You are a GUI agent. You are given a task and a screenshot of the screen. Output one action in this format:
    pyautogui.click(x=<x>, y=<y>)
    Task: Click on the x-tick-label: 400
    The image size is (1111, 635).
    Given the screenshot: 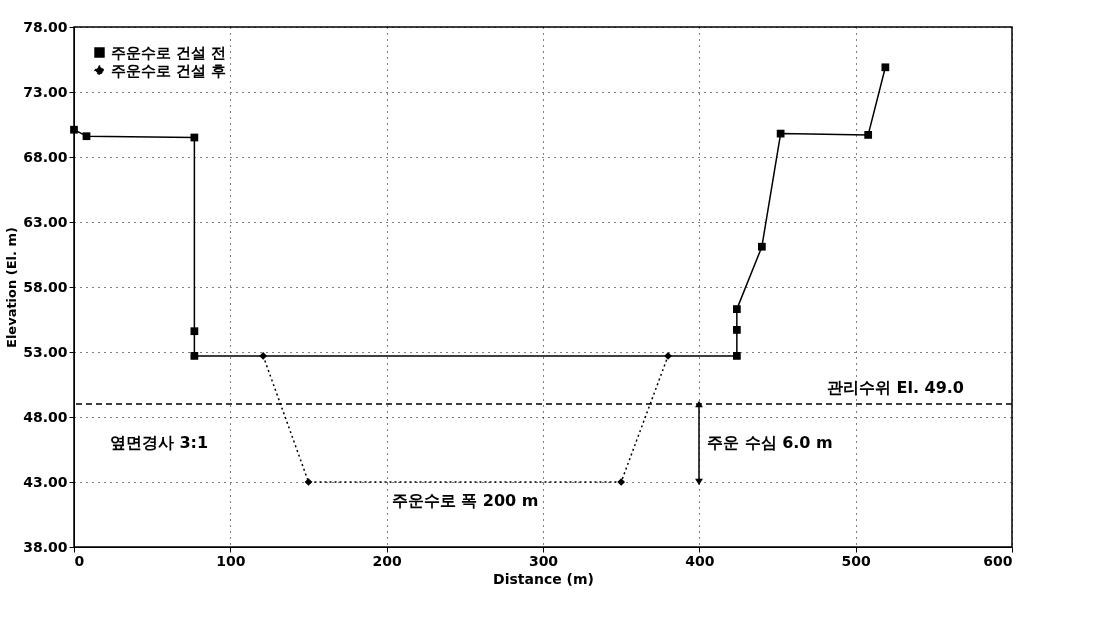 What is the action you would take?
    pyautogui.click(x=700, y=560)
    